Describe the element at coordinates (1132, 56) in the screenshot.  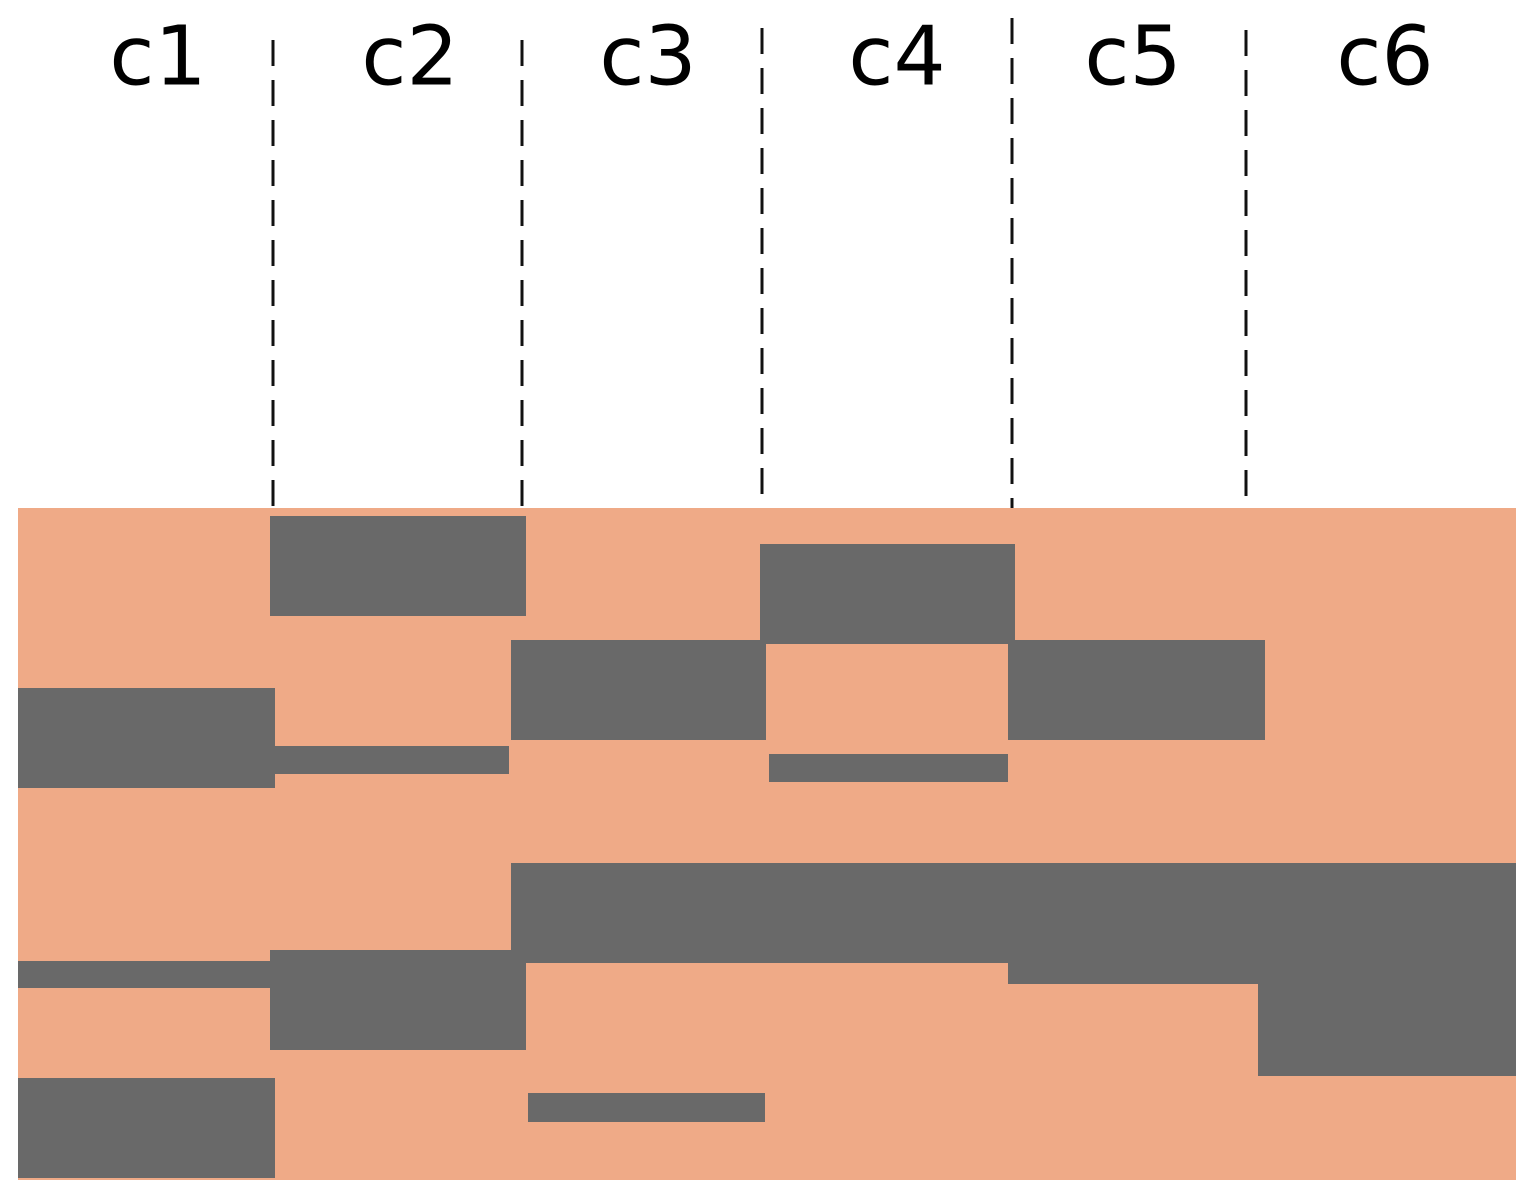
I see `column-label: c5` at that location.